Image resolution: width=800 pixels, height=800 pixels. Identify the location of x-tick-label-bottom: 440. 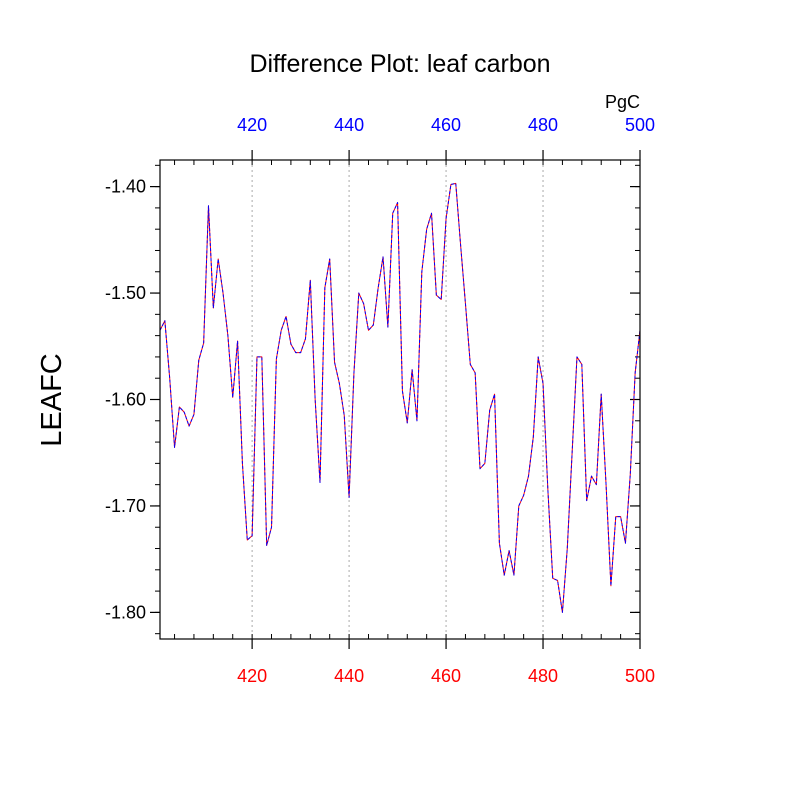
(349, 676).